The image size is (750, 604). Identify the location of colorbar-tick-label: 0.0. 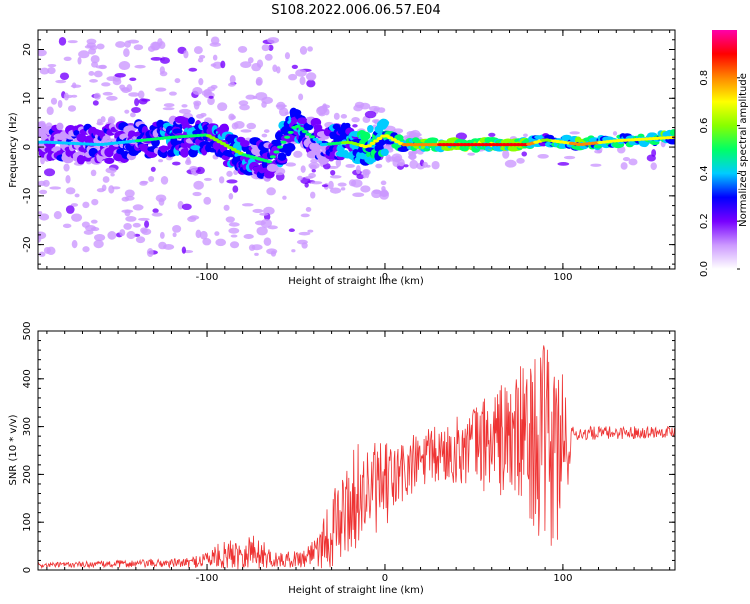
(704, 269).